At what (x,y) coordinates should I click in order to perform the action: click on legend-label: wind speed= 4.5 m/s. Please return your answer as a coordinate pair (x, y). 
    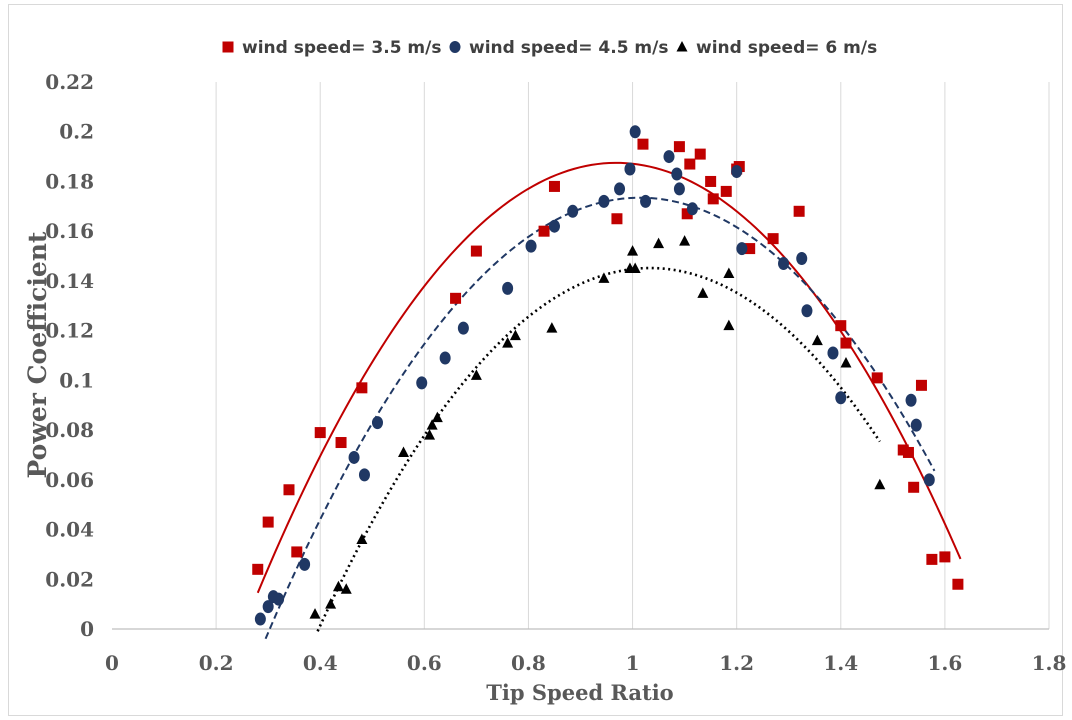
    Looking at the image, I should click on (568, 48).